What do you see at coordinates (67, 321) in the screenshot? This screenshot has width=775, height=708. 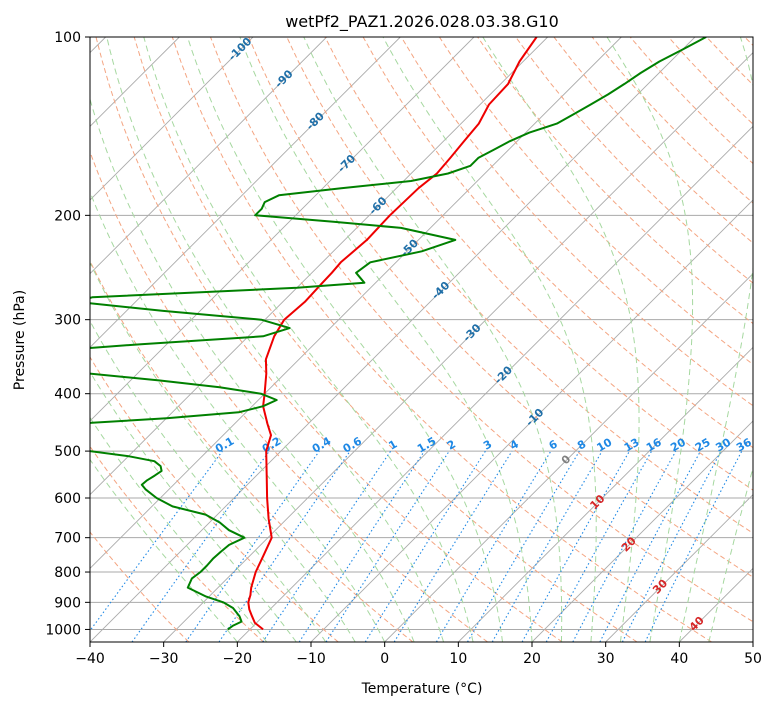 I see `y-tick-label: 300` at bounding box center [67, 321].